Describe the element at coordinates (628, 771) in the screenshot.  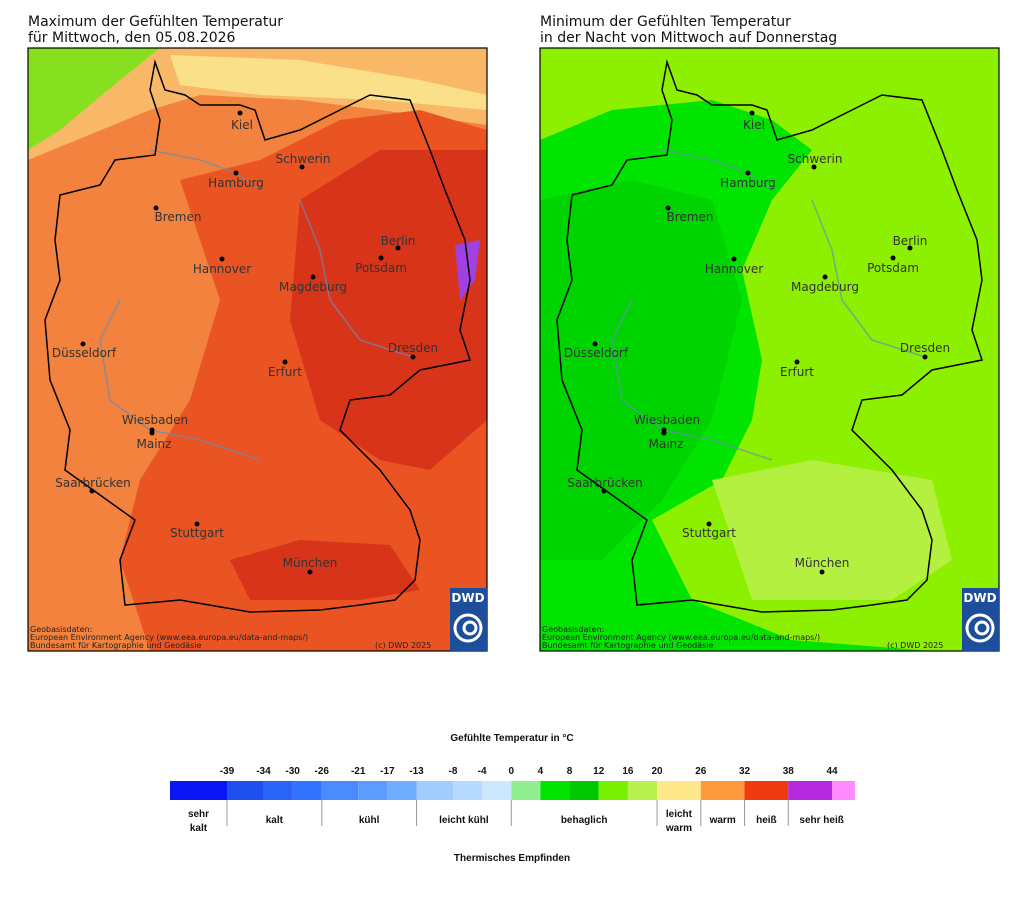
I see `legend-tick-label: 16` at that location.